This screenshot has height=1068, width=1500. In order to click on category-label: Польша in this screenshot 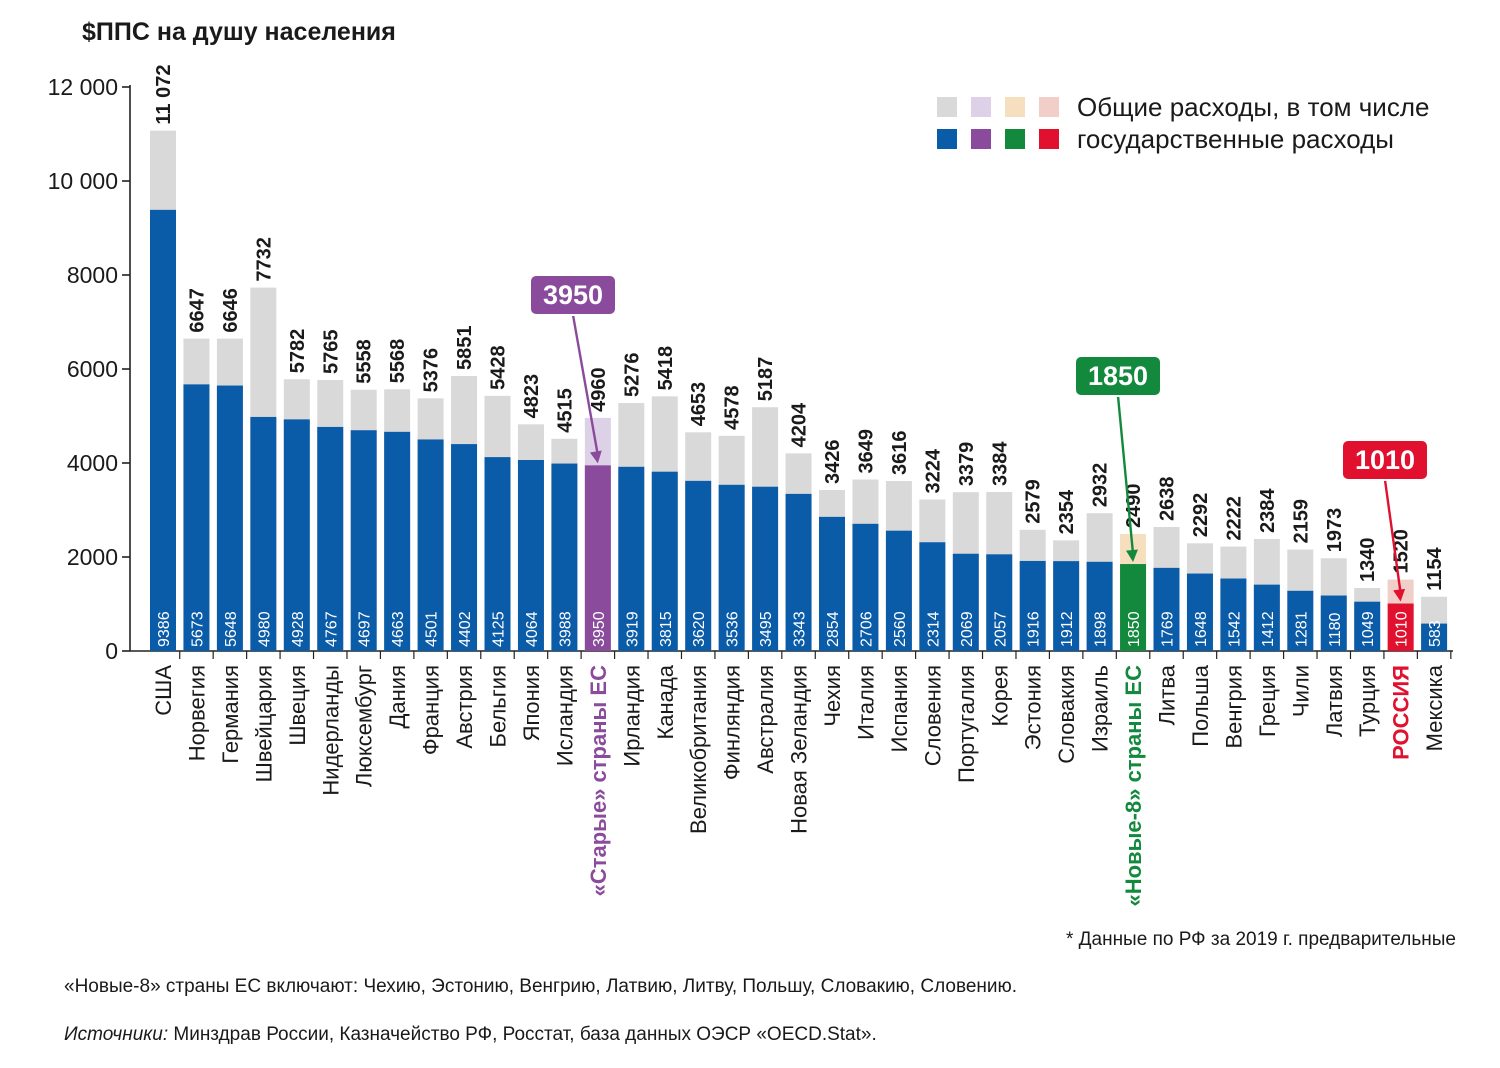, I will do `click(1200, 705)`.